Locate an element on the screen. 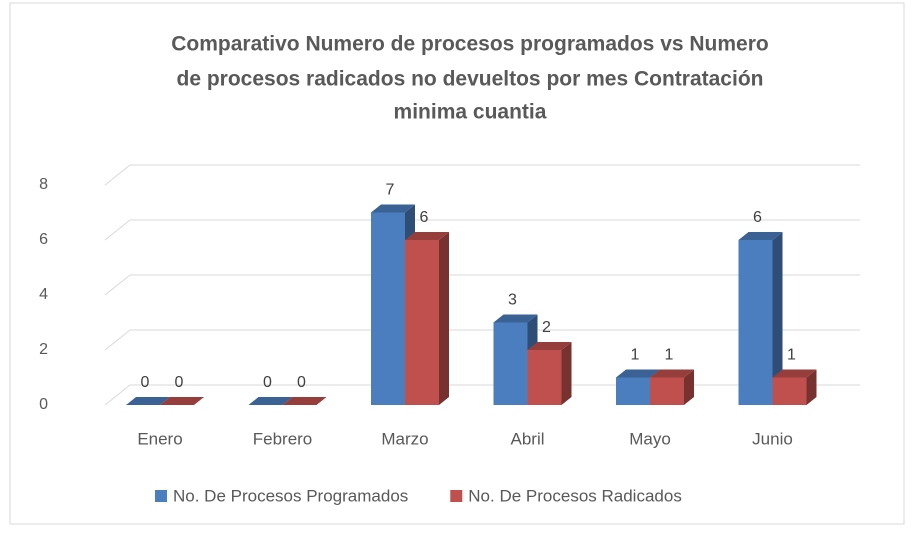  x-tick-label: Enero is located at coordinates (159, 438).